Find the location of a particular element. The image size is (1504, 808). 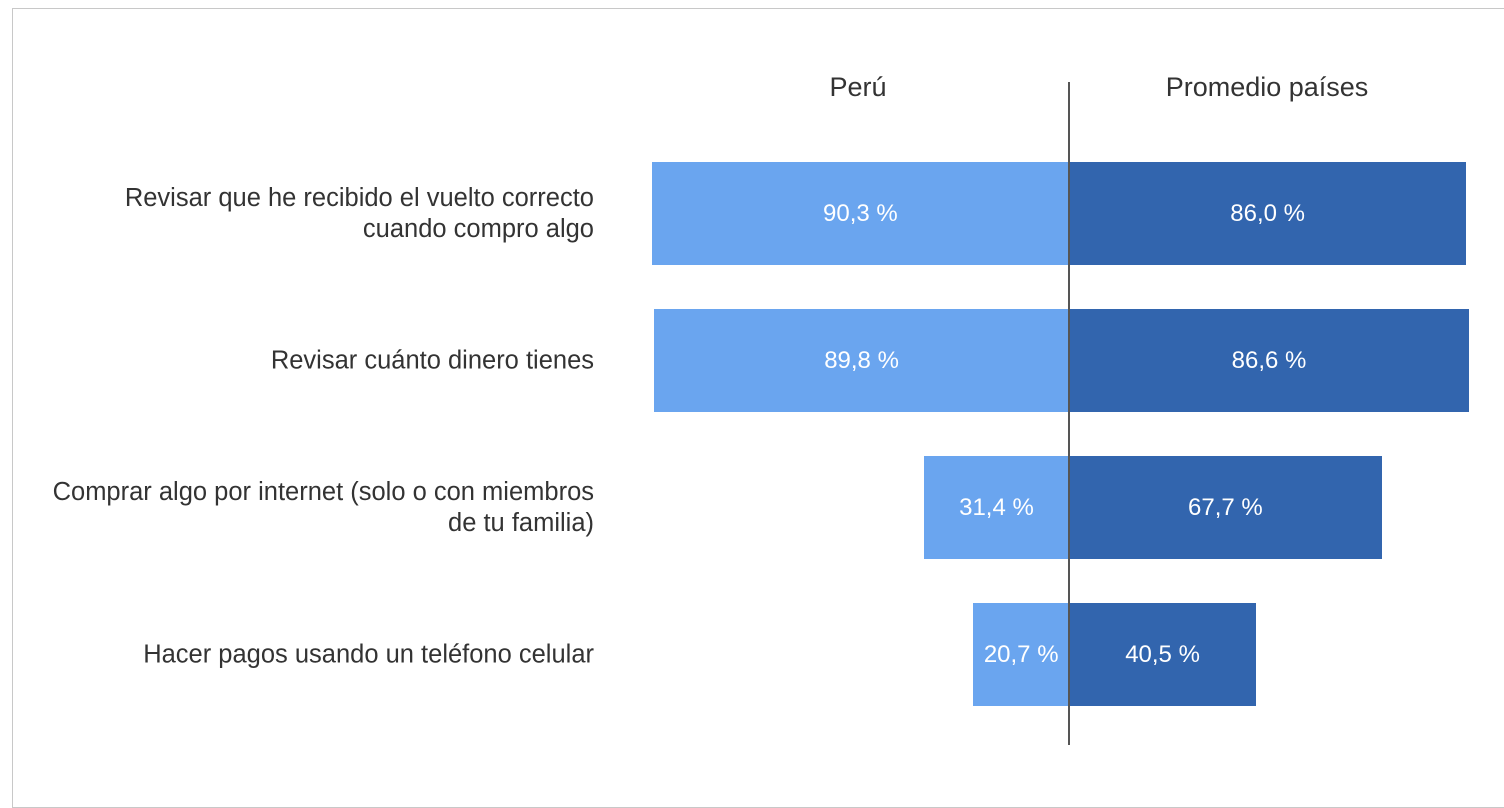

value-label: 90,3 % is located at coordinates (860, 213).